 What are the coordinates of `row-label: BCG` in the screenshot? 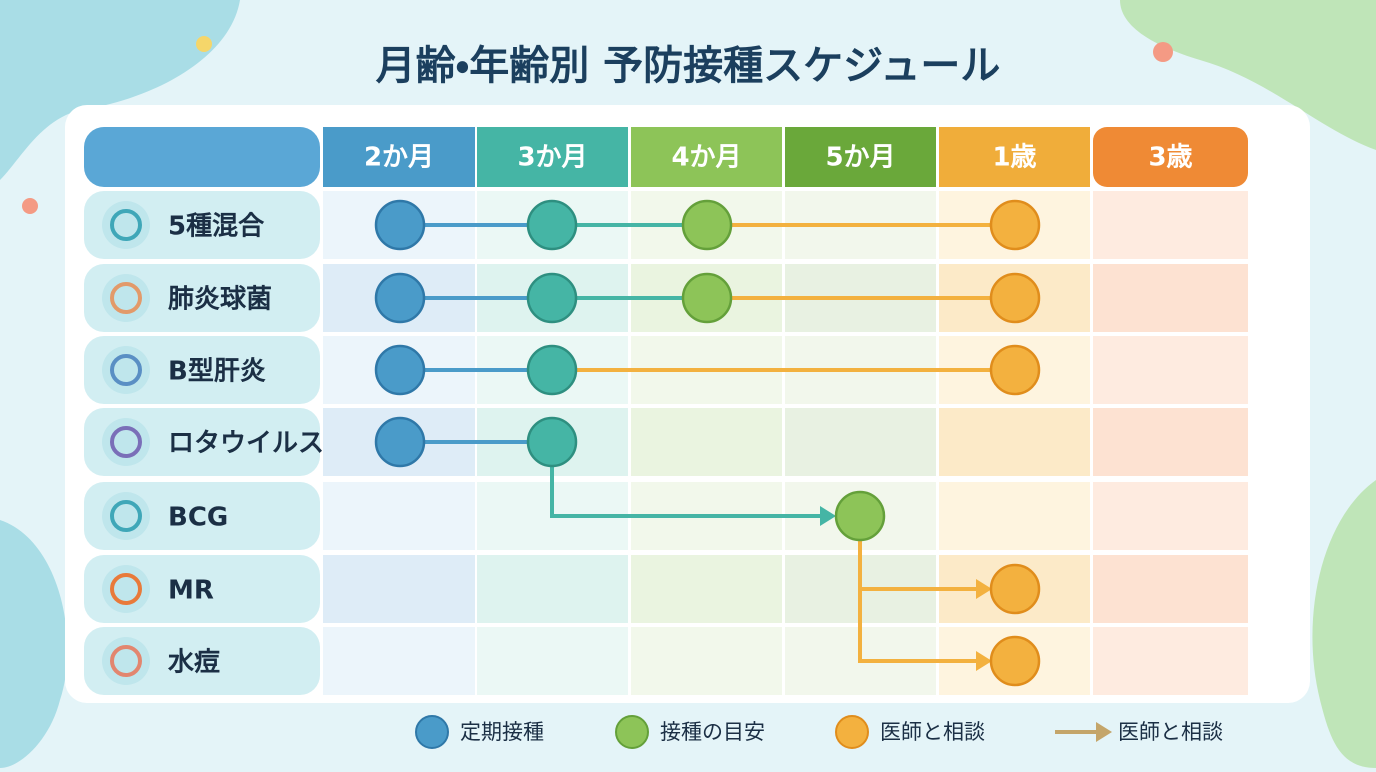 It's located at (198, 518).